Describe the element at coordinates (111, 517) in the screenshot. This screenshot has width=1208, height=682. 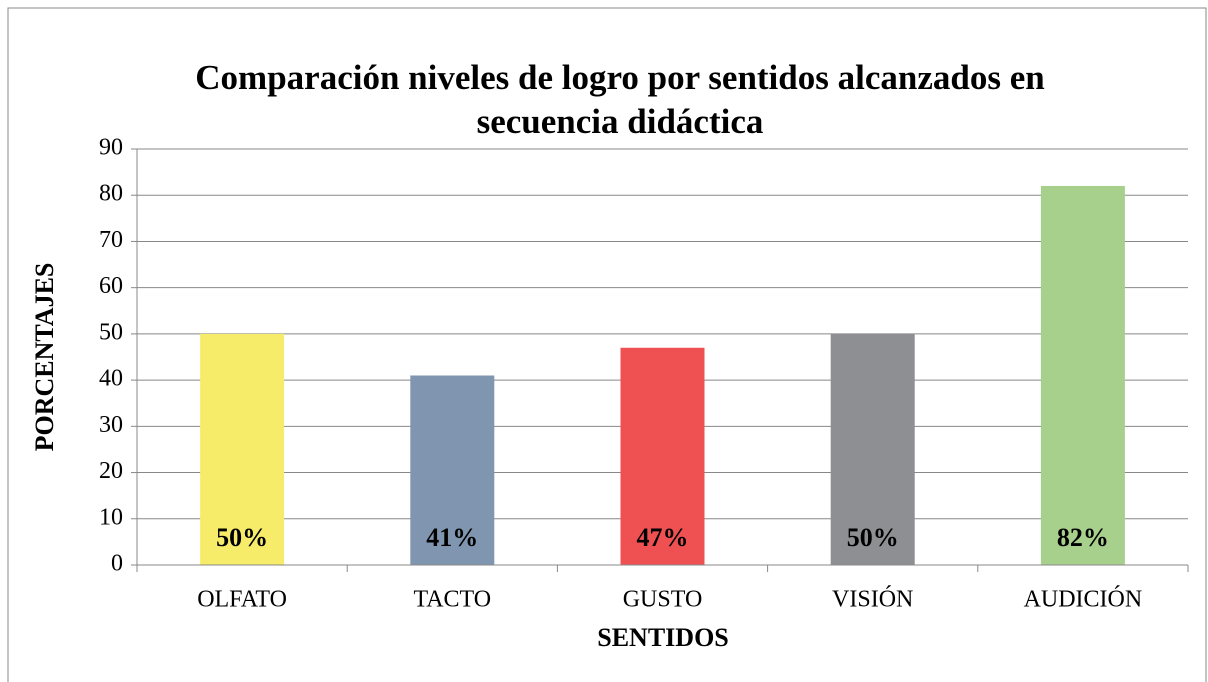
I see `y-tick-label: 10` at that location.